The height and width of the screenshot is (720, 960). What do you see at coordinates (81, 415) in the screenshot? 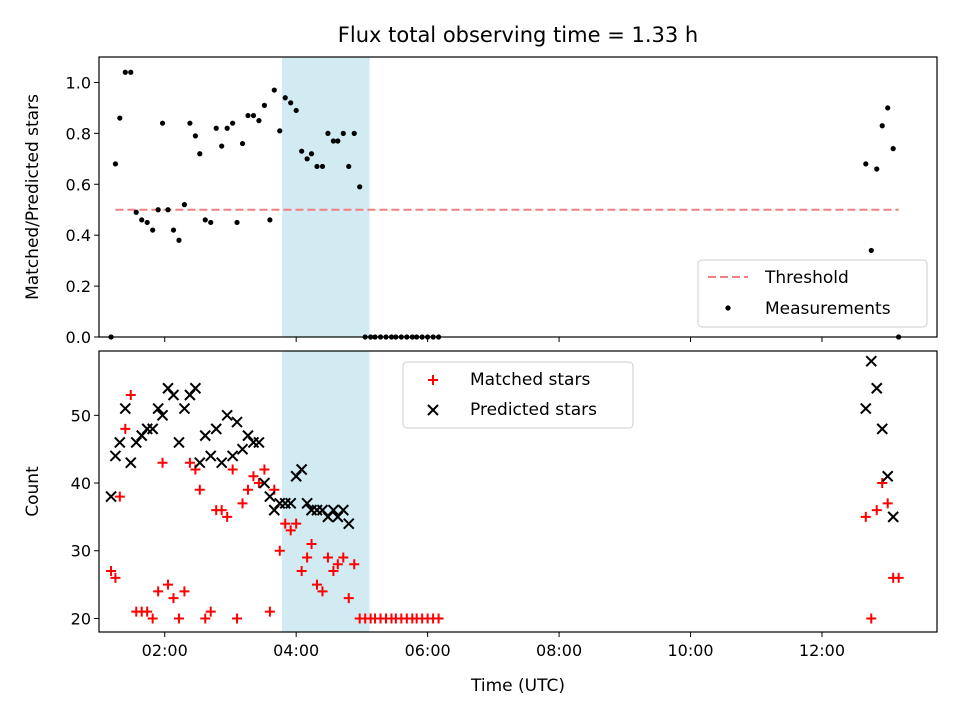
I see `y-tick-label: 50` at bounding box center [81, 415].